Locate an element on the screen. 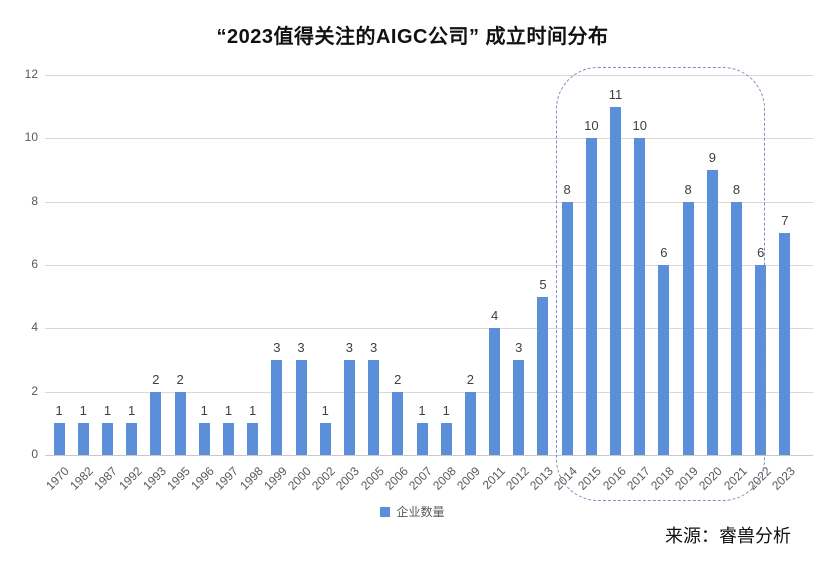 This screenshot has height=573, width=825. bar-1995 is located at coordinates (180, 423).